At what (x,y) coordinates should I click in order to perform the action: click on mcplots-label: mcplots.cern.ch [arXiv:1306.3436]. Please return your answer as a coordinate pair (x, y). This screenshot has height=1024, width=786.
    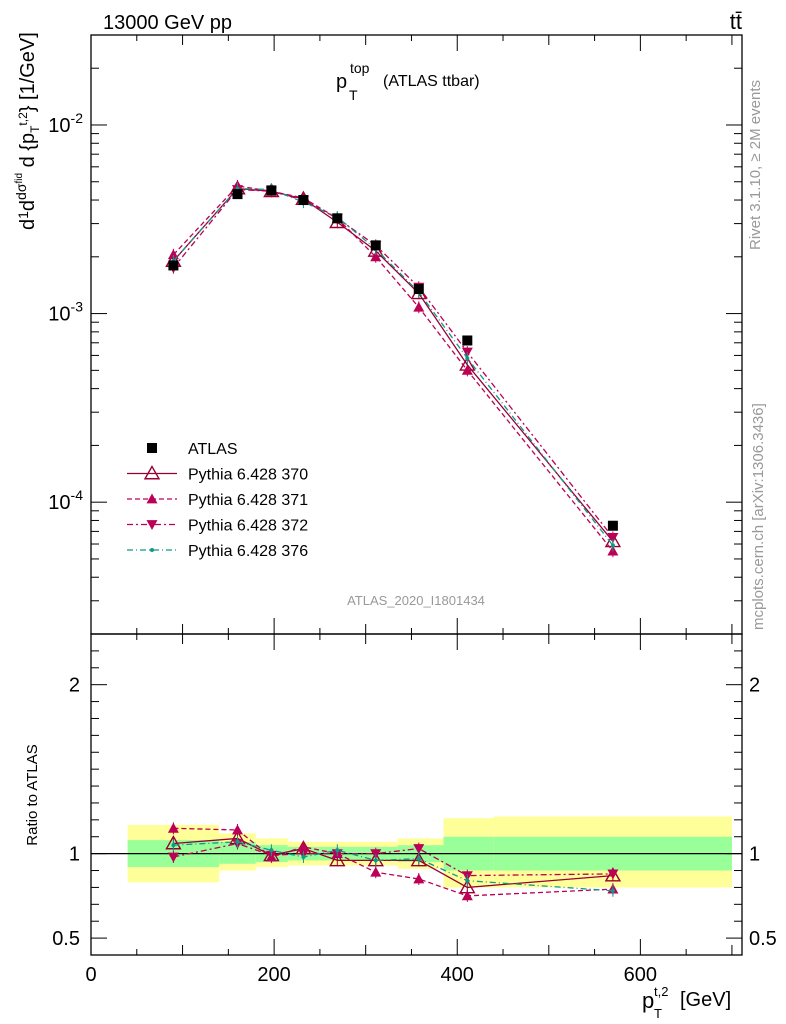
    Looking at the image, I should click on (758, 516).